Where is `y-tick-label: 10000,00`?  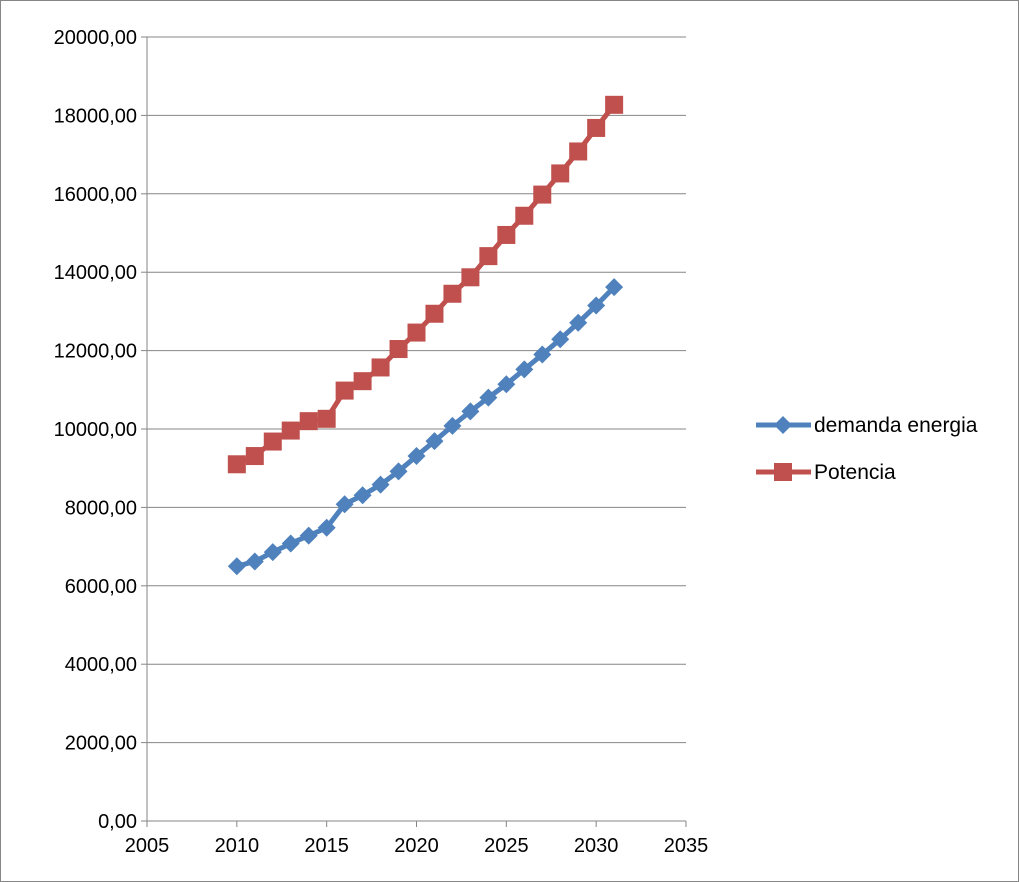
y-tick-label: 10000,00 is located at coordinates (95, 430).